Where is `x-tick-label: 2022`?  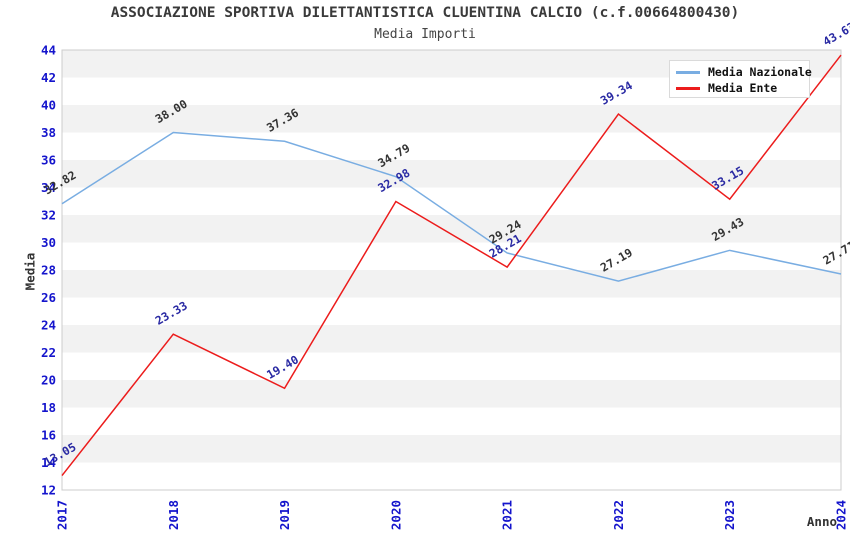 x-tick-label: 2022 is located at coordinates (618, 515).